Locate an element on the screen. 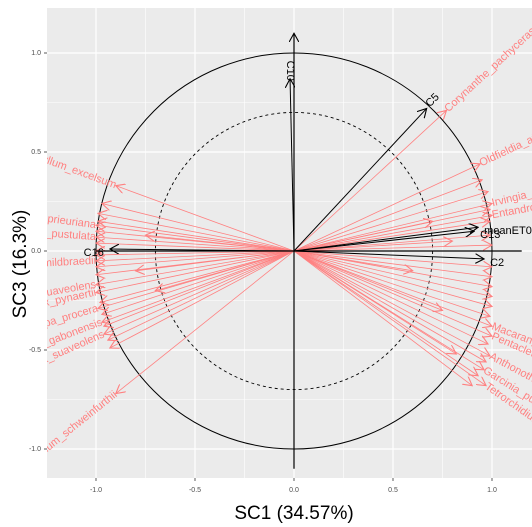 This screenshot has width=532, height=527. variable-label: C16 is located at coordinates (94, 253).